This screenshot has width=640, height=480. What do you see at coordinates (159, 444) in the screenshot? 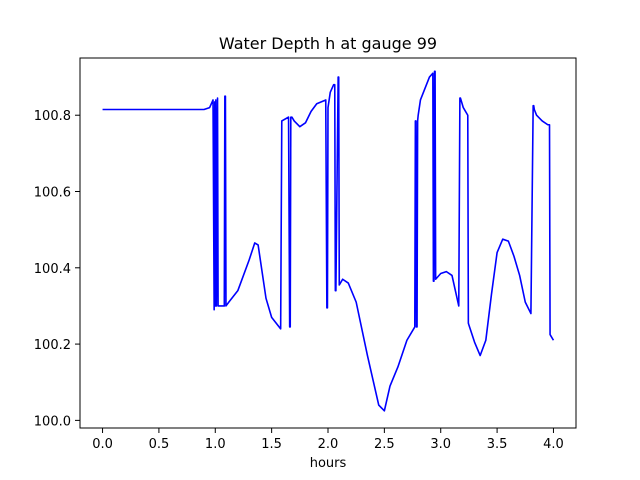
I see `x-tick-label: 0.5` at bounding box center [159, 444].